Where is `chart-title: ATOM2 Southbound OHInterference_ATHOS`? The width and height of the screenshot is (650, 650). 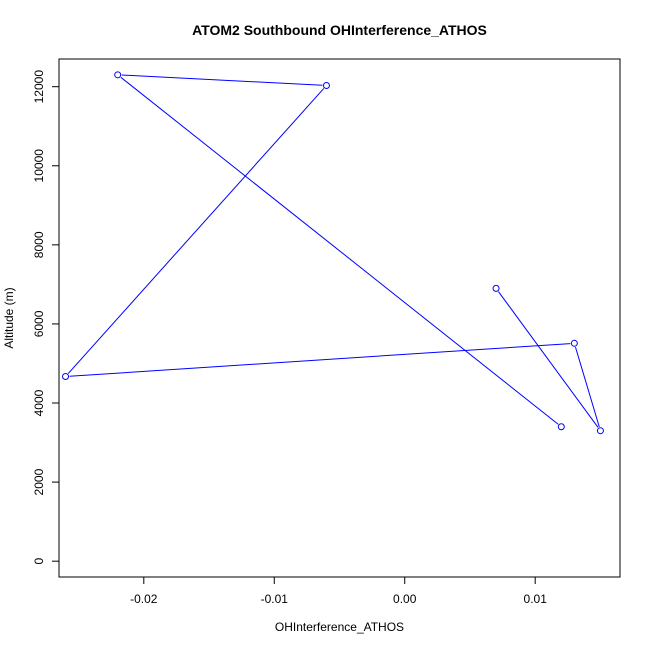 chart-title: ATOM2 Southbound OHInterference_ATHOS is located at coordinates (339, 30).